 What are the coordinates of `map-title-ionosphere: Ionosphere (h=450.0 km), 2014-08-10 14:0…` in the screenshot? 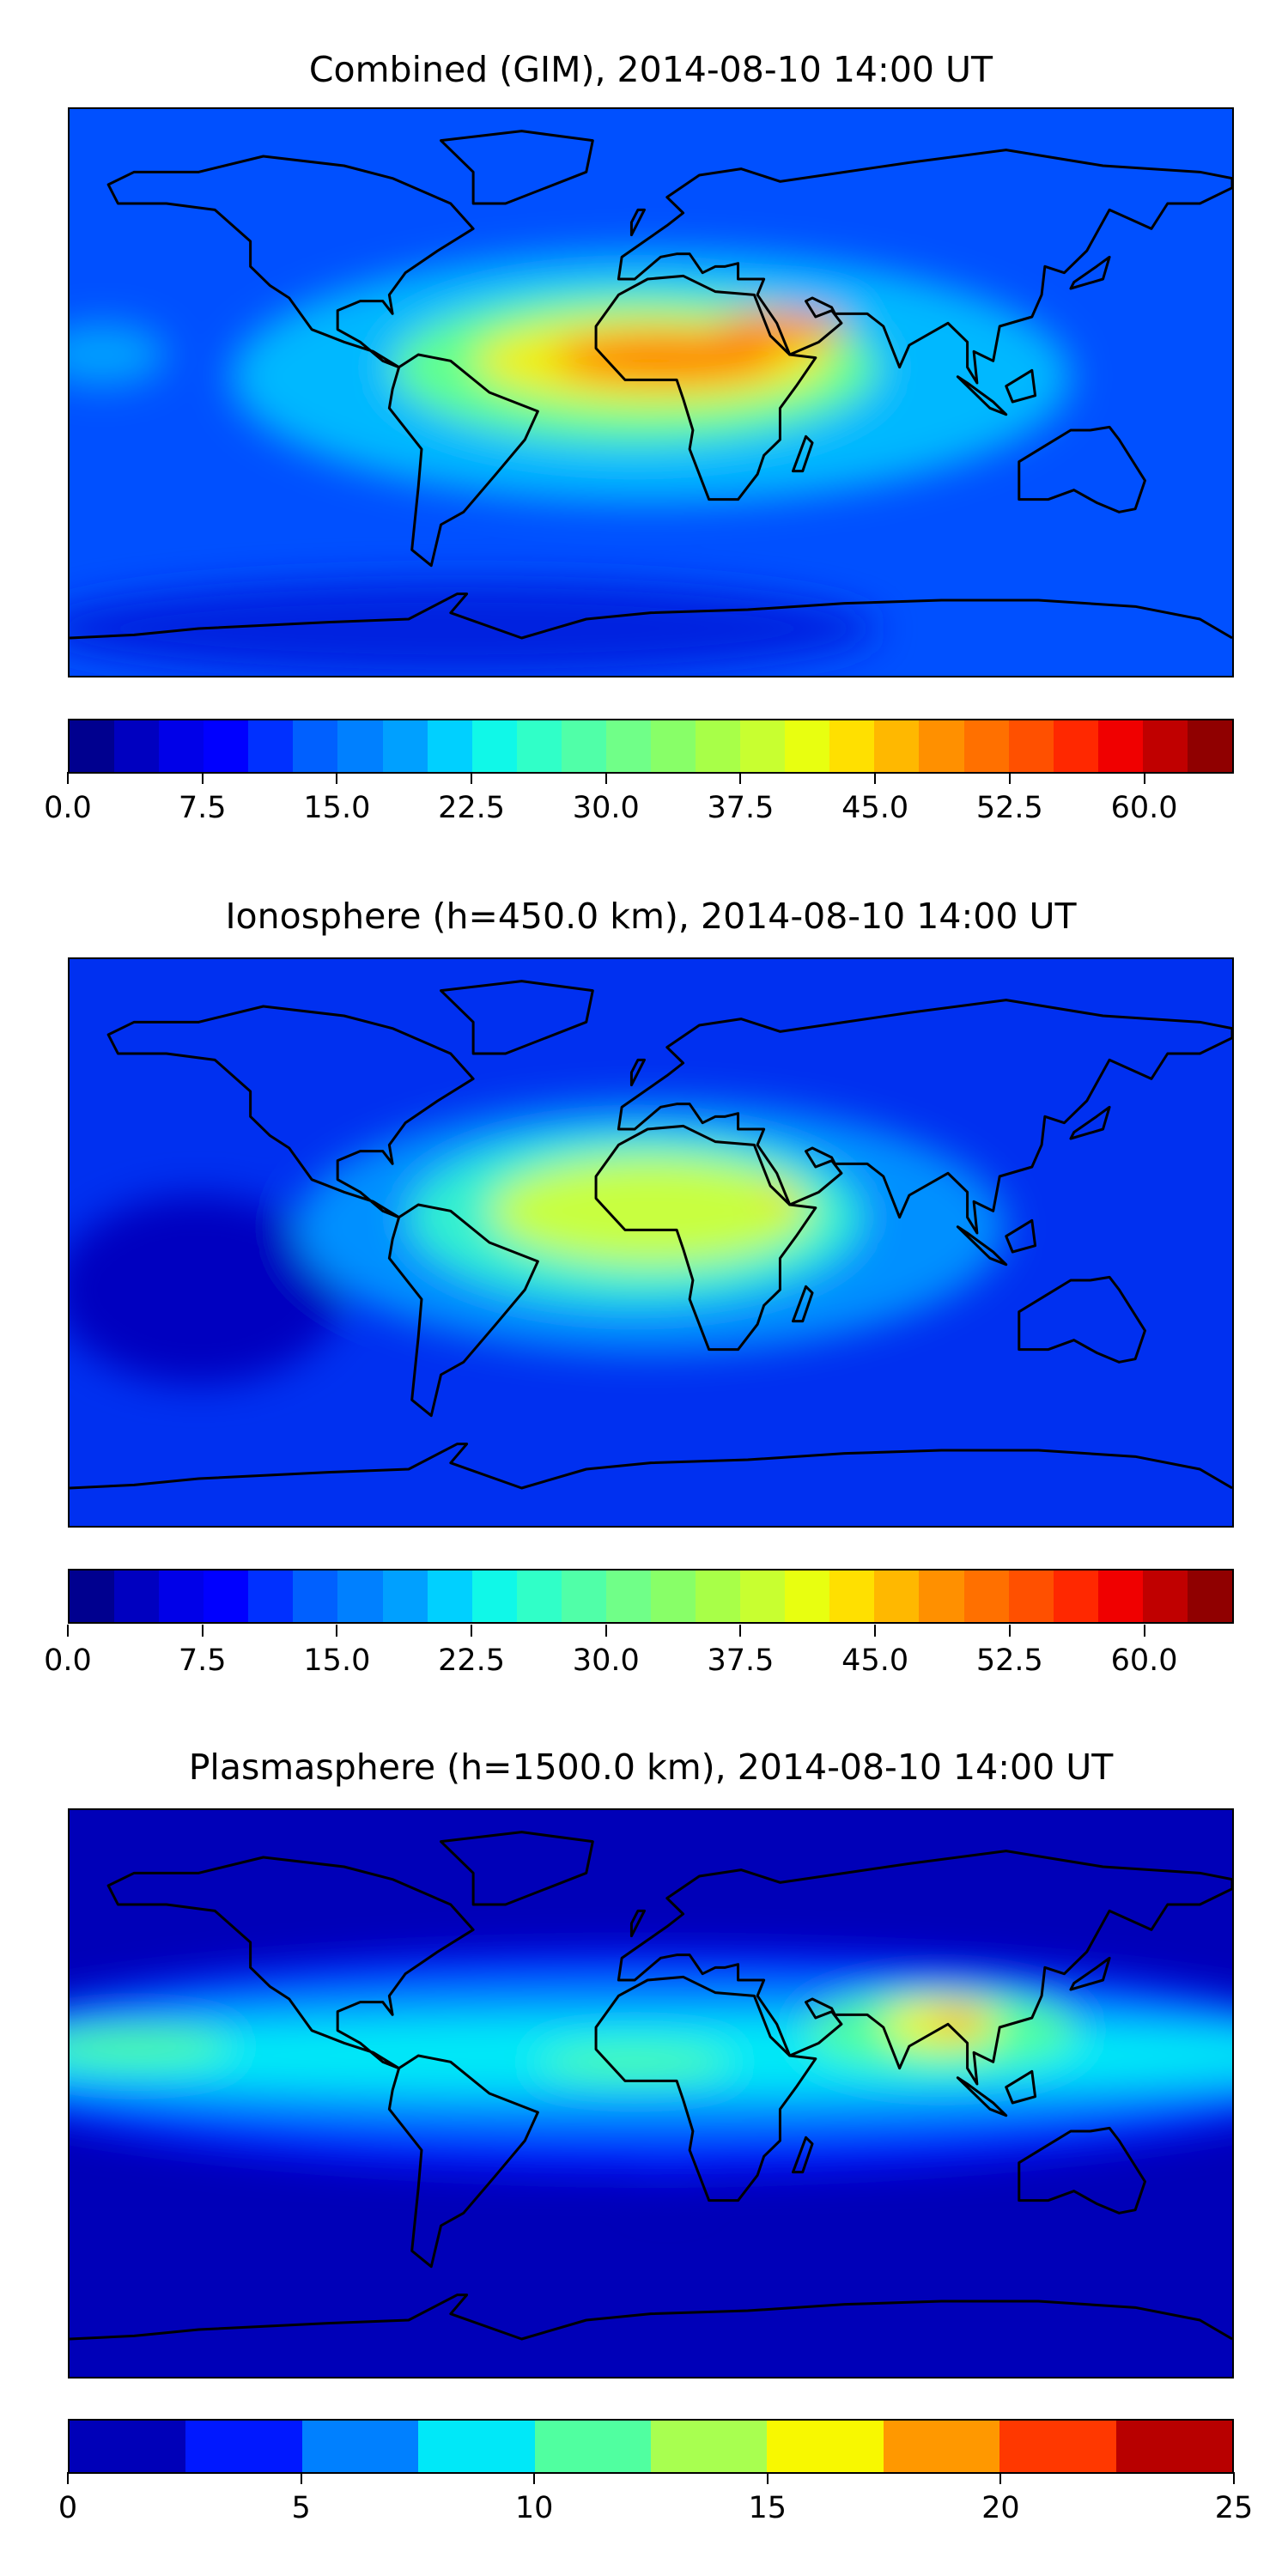 It's located at (651, 917).